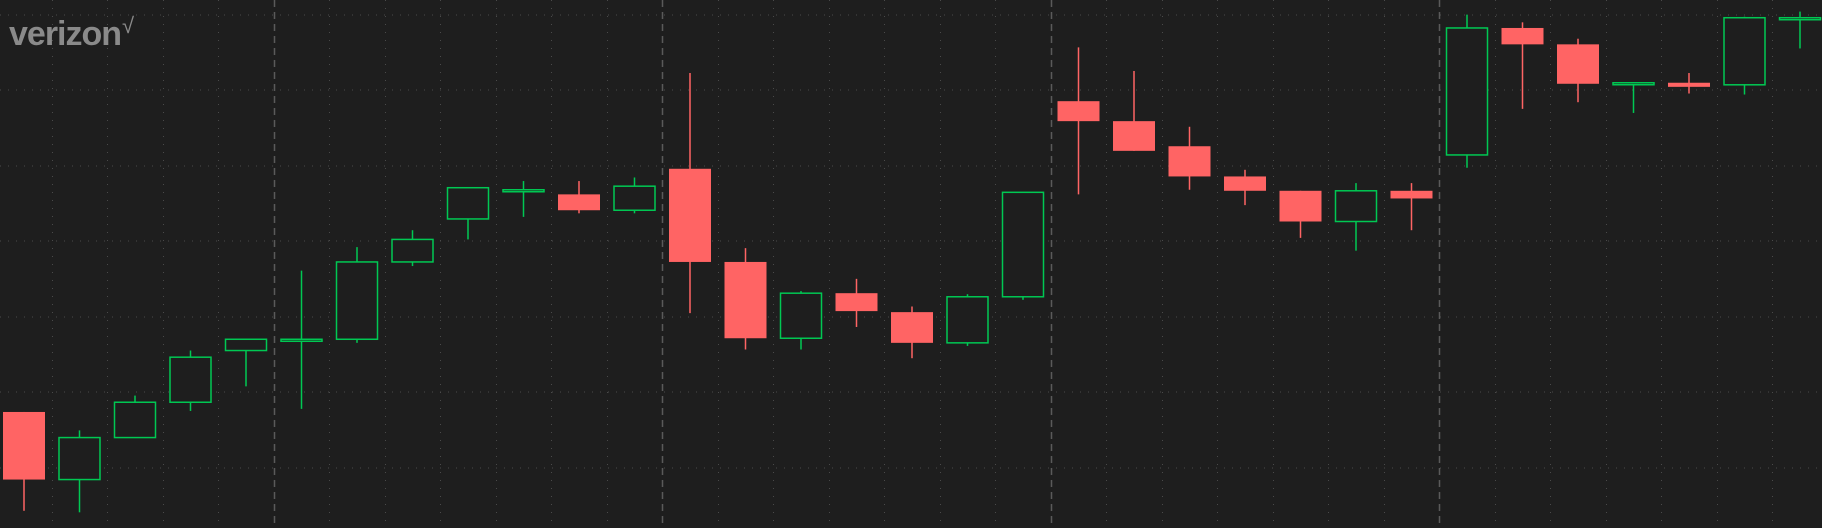 The height and width of the screenshot is (528, 1822). I want to click on logo-text: verizon, so click(65, 34).